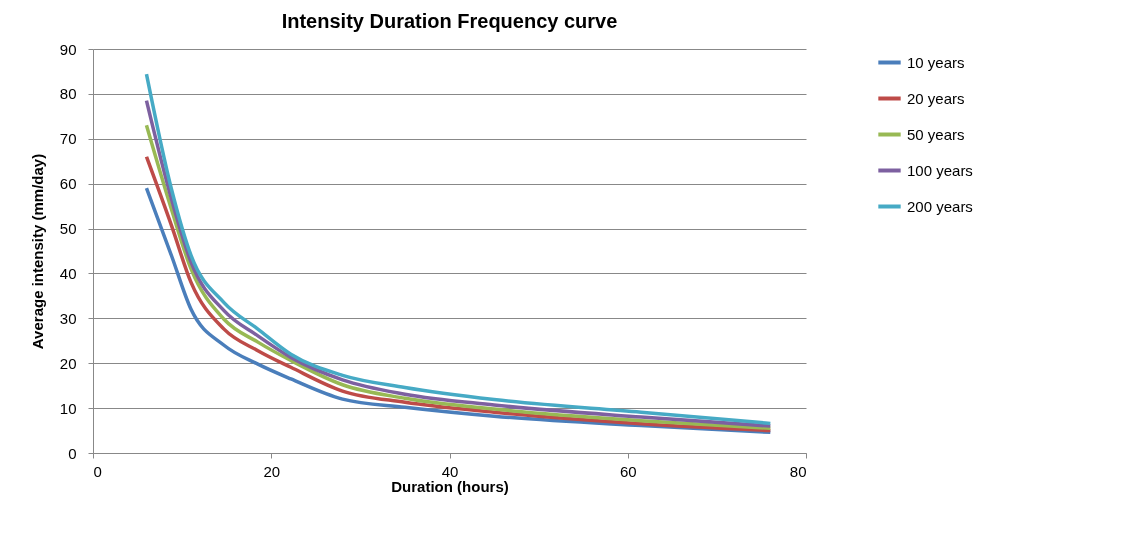  Describe the element at coordinates (72, 453) in the screenshot. I see `y-tick-label: 0` at that location.